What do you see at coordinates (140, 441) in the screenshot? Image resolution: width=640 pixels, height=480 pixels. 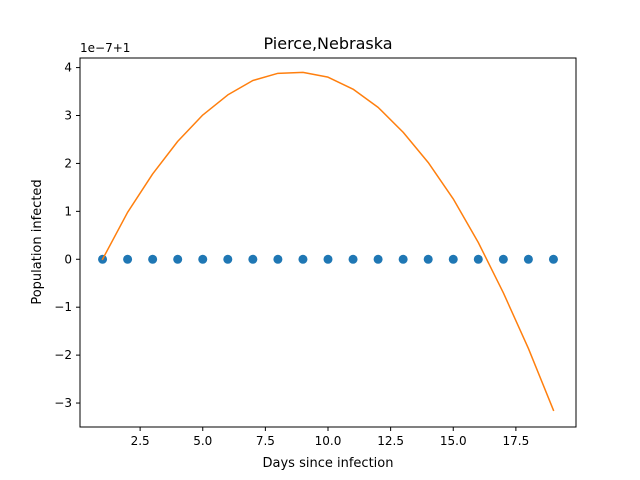 I see `x-tick-label: 2.5` at bounding box center [140, 441].